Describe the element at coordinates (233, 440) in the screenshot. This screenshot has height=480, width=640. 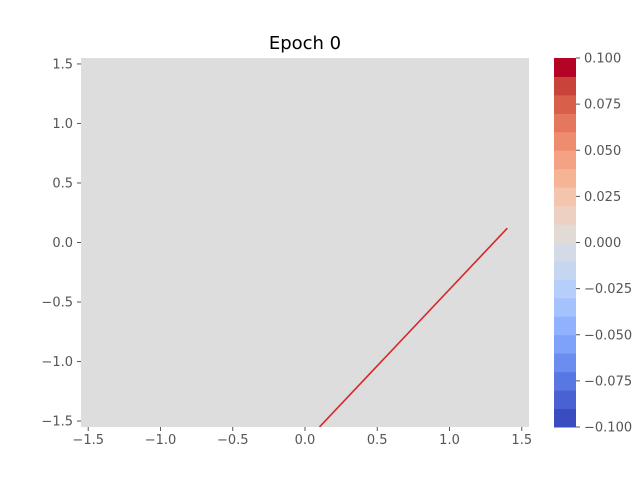
I see `x-tick-label: −0.5` at that location.